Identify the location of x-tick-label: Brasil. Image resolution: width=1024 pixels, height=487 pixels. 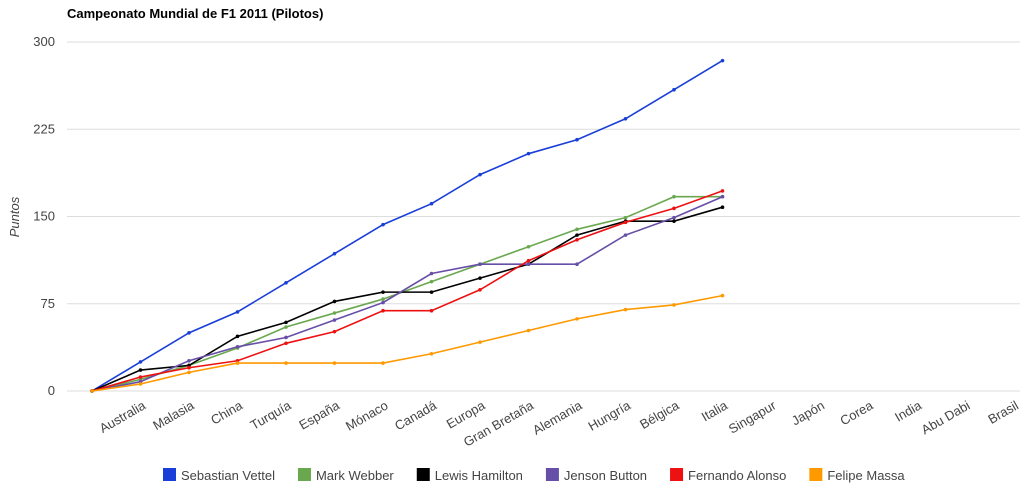
(1003, 412).